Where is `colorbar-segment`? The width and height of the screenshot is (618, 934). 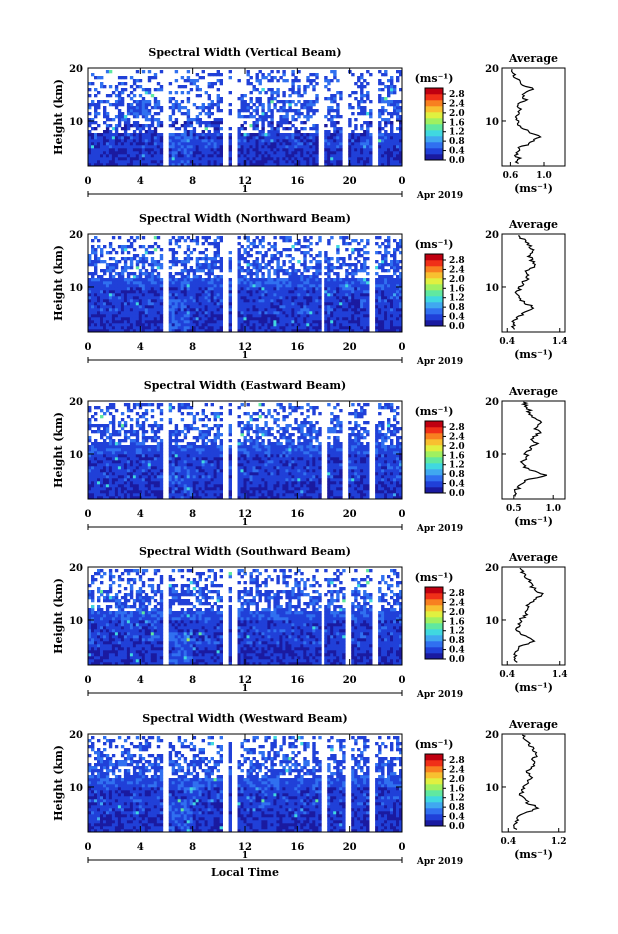
colorbar-segment is located at coordinates (434, 97).